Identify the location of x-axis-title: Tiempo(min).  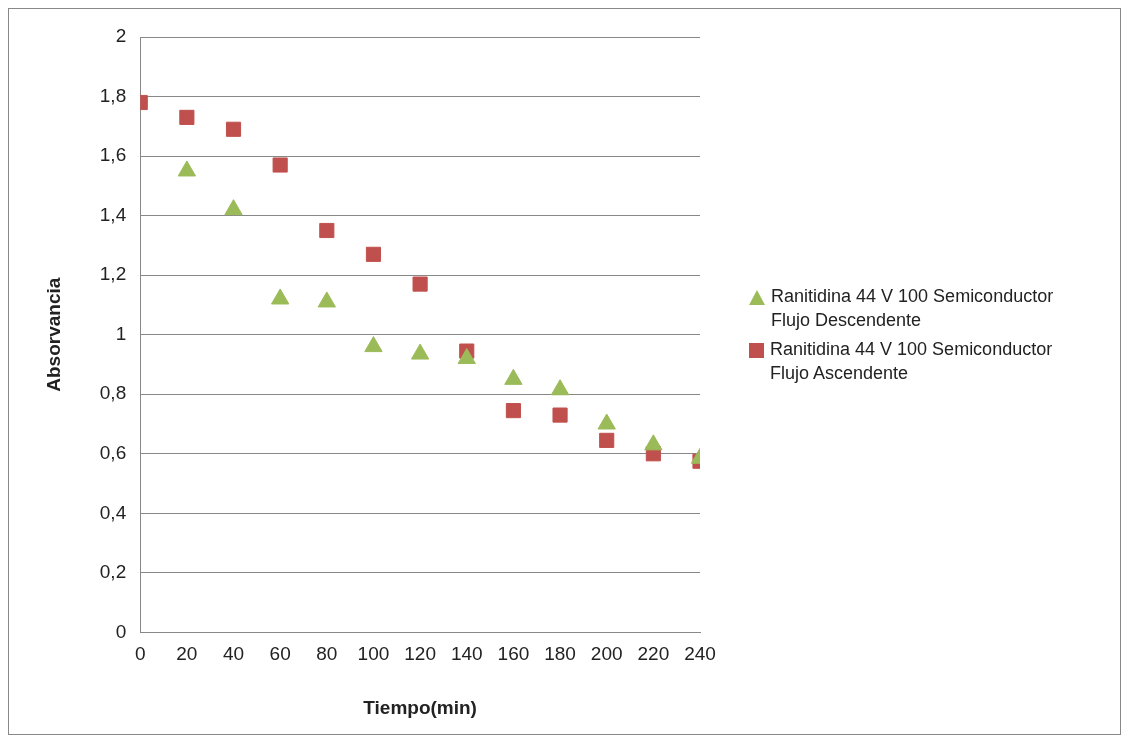
(420, 707).